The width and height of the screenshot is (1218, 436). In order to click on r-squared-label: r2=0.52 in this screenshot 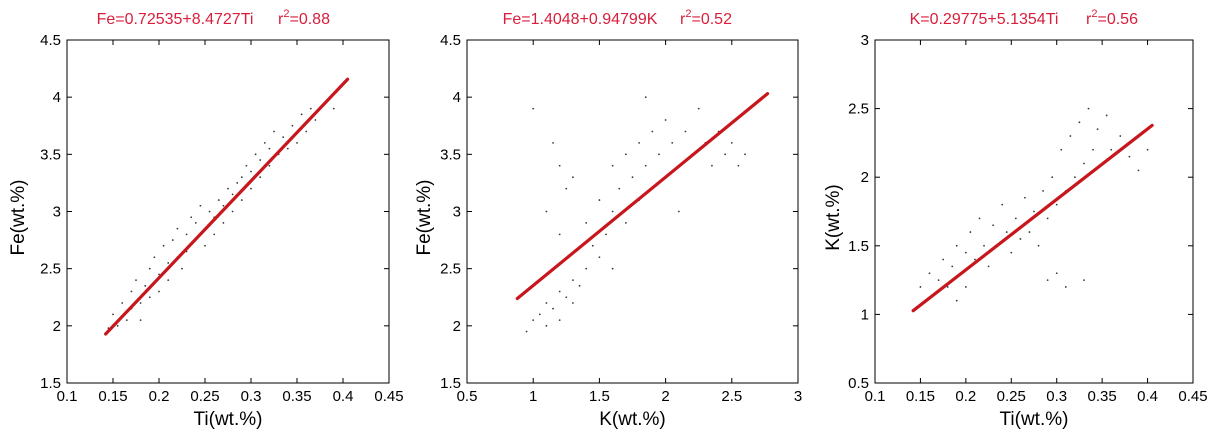, I will do `click(706, 18)`.